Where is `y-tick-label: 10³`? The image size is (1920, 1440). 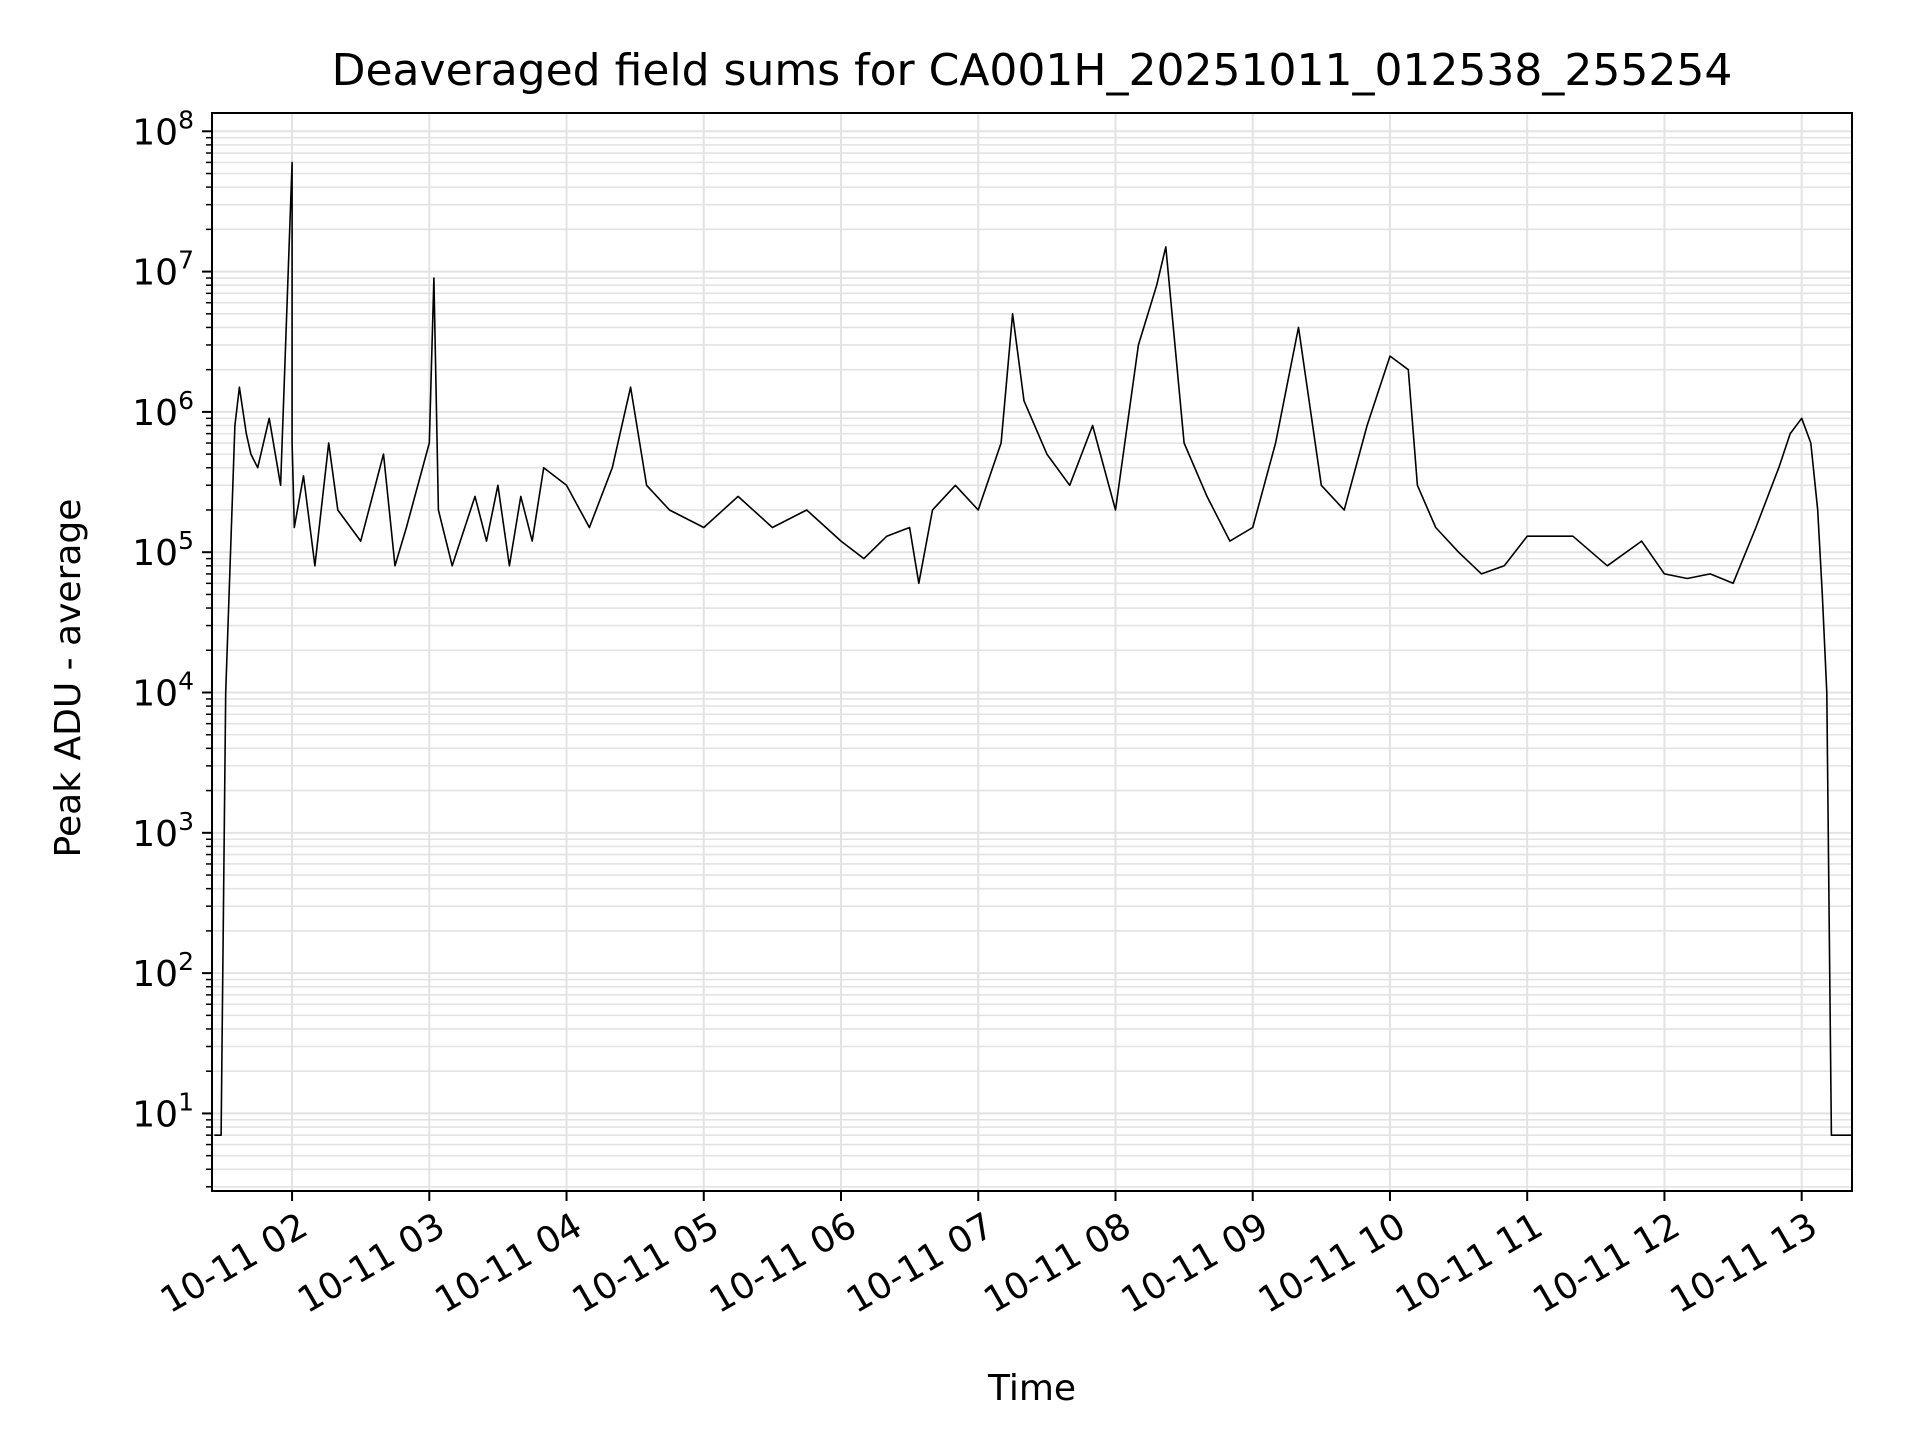
y-tick-label: 10³ is located at coordinates (163, 831).